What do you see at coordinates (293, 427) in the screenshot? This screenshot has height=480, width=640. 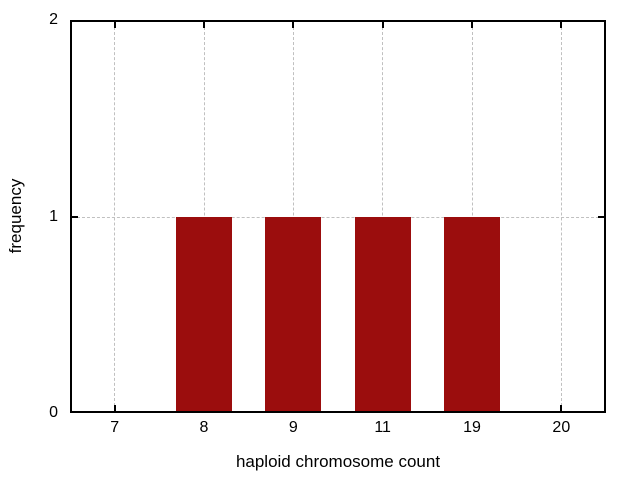 I see `x-tick-label-9: 9` at bounding box center [293, 427].